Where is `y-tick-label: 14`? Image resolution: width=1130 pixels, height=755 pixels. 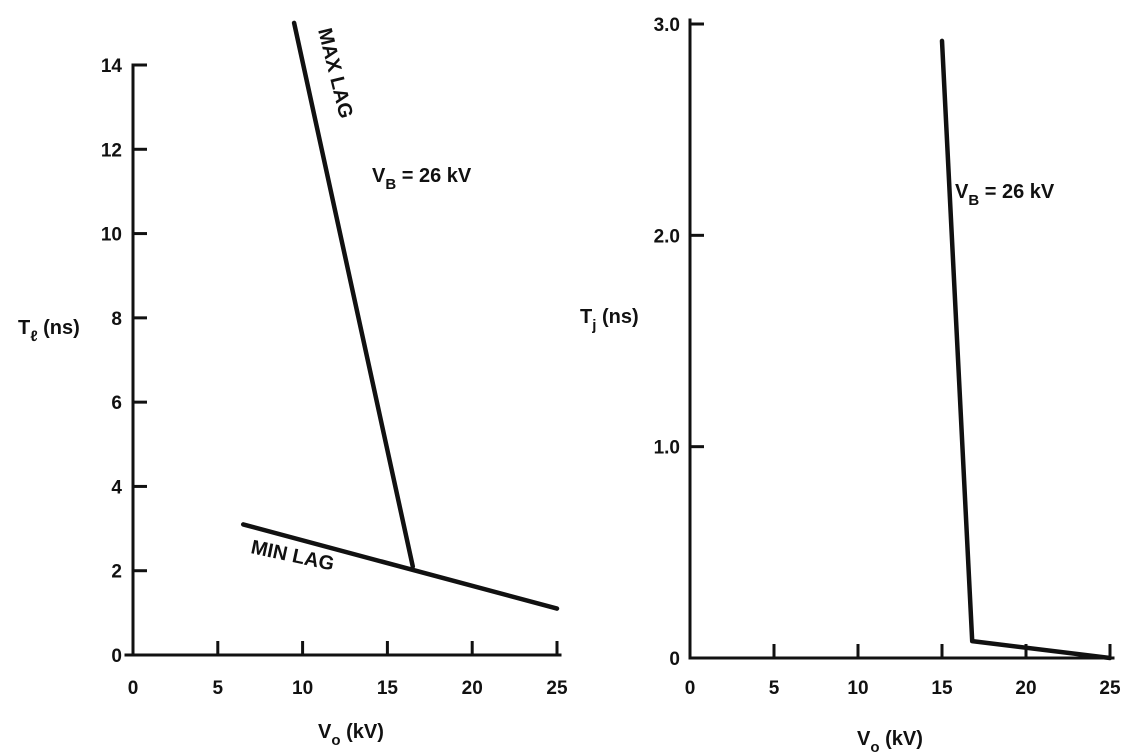
y-tick-label: 14 is located at coordinates (112, 66).